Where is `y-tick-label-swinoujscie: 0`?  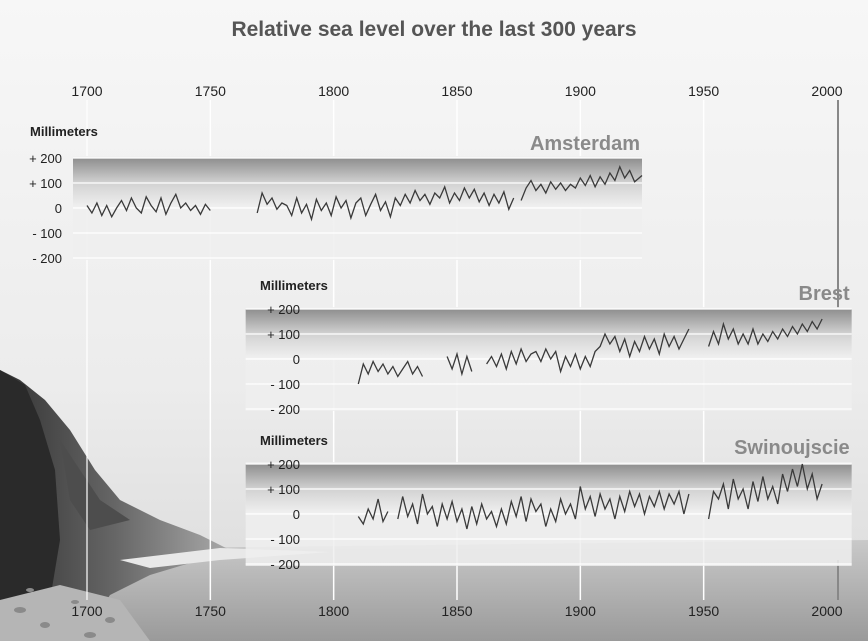
y-tick-label-swinoujscie: 0 is located at coordinates (296, 514).